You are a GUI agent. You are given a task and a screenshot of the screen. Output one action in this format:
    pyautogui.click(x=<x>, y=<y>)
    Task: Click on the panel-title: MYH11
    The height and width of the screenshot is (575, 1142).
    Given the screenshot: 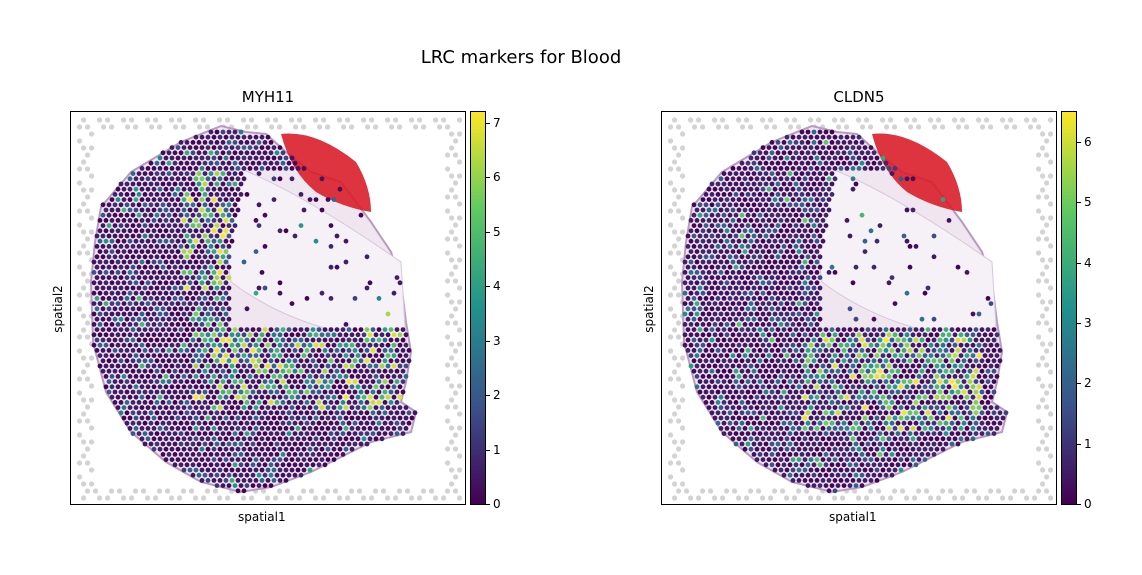 What is the action you would take?
    pyautogui.click(x=268, y=97)
    